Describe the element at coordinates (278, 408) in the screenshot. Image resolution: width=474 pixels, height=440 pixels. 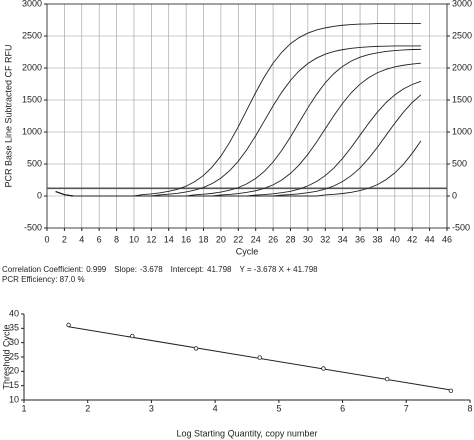
I see `x-tick-label: 5` at that location.